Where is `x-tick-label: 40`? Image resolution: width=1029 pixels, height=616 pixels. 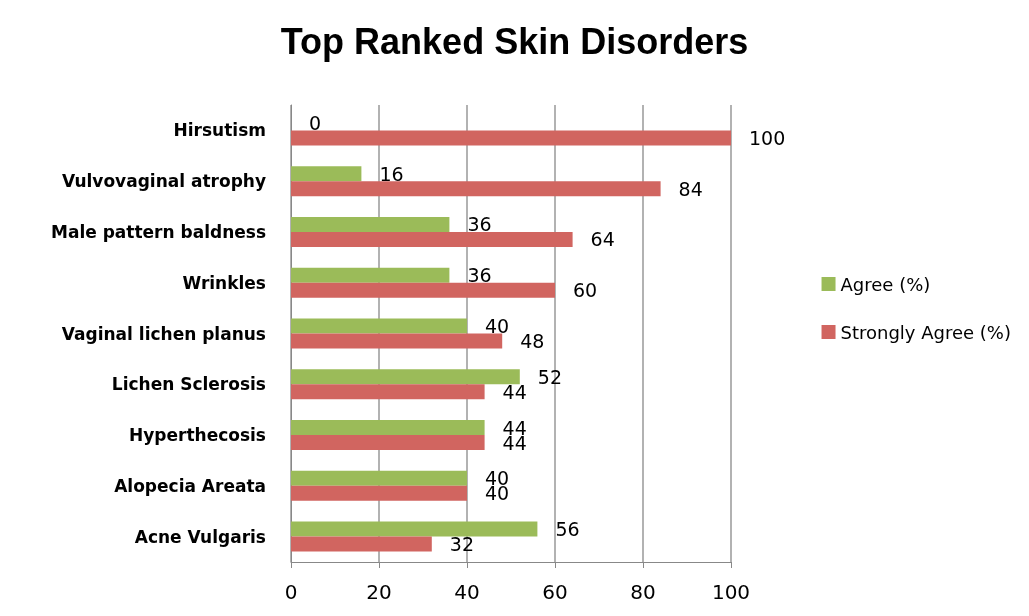 x-tick-label: 40 is located at coordinates (467, 592).